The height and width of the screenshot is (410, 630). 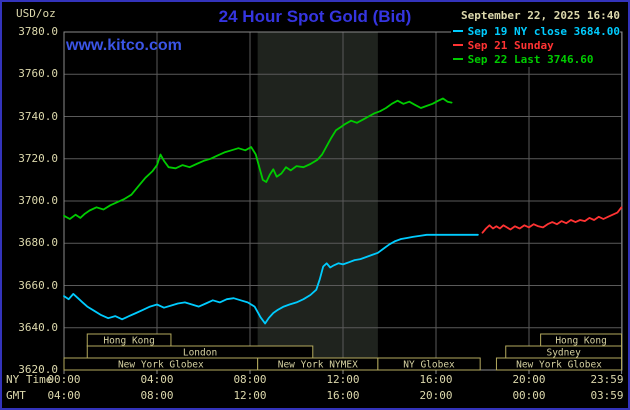 What do you see at coordinates (563, 353) in the screenshot?
I see `session-label: Sydney` at bounding box center [563, 353].